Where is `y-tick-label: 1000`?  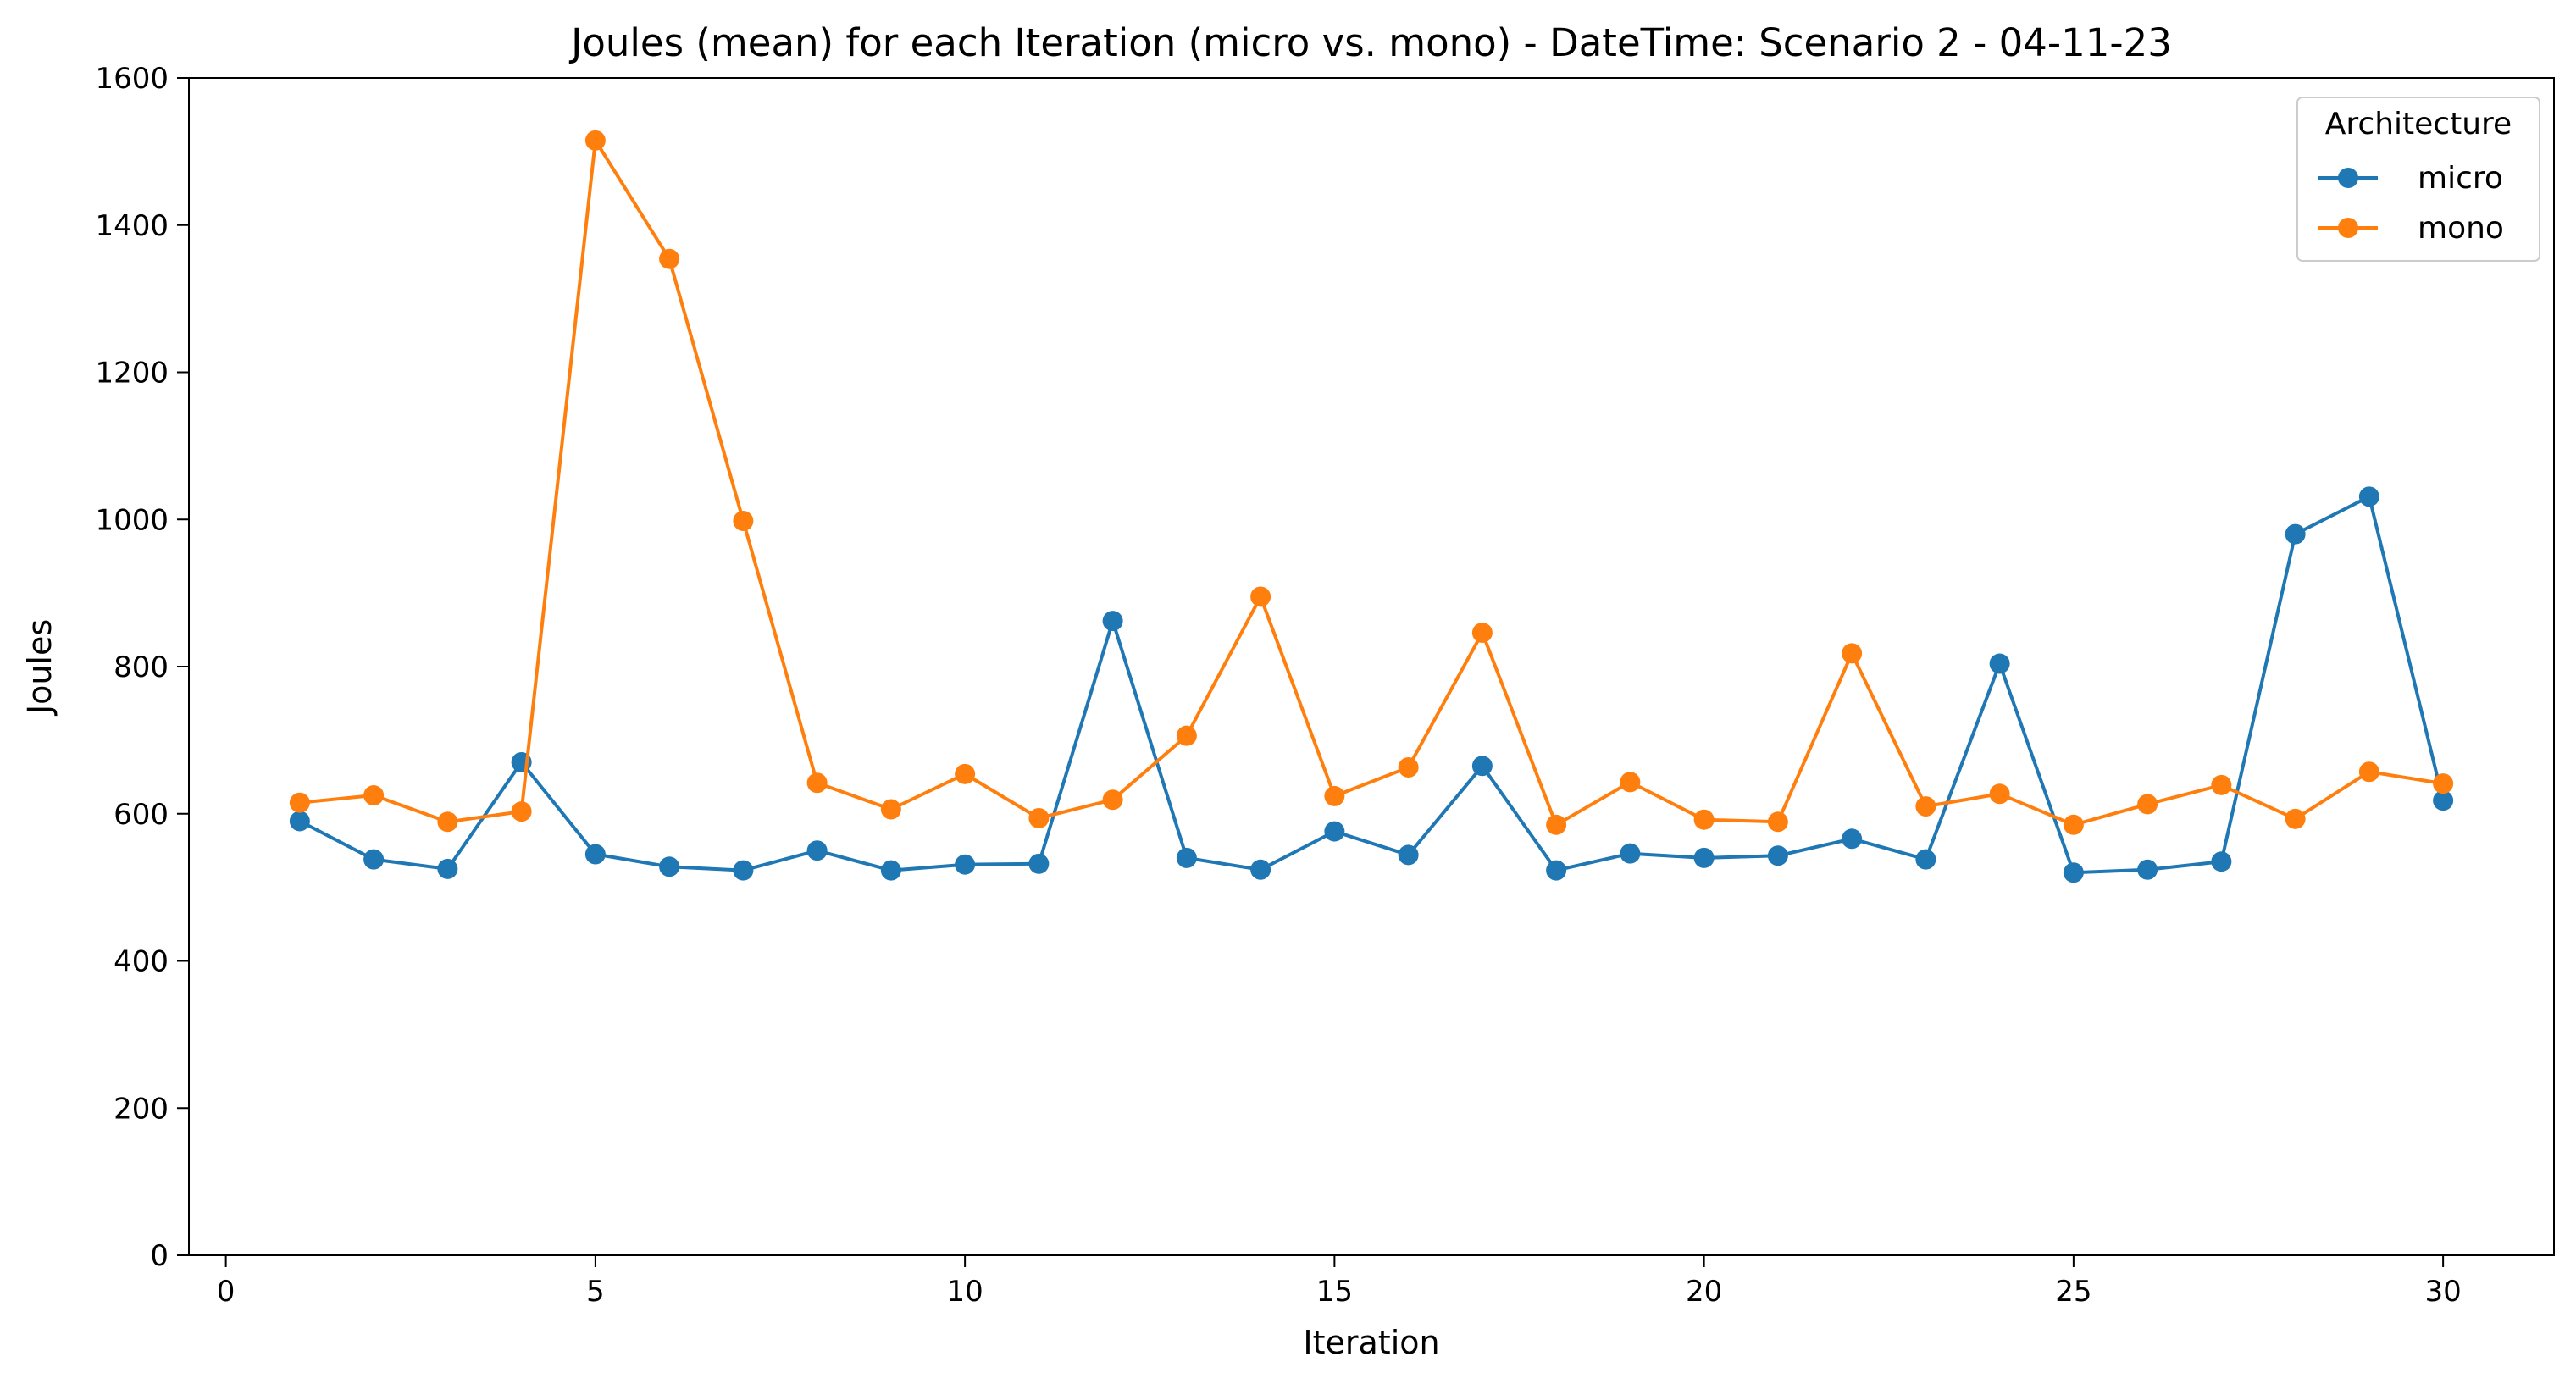 y-tick-label: 1000 is located at coordinates (132, 520).